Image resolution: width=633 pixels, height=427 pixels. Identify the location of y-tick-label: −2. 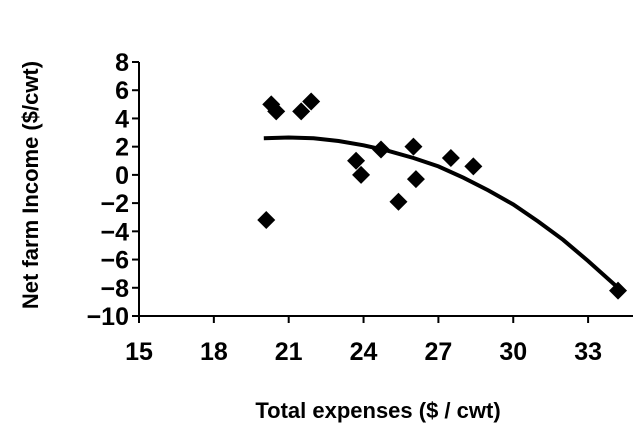
(114, 204).